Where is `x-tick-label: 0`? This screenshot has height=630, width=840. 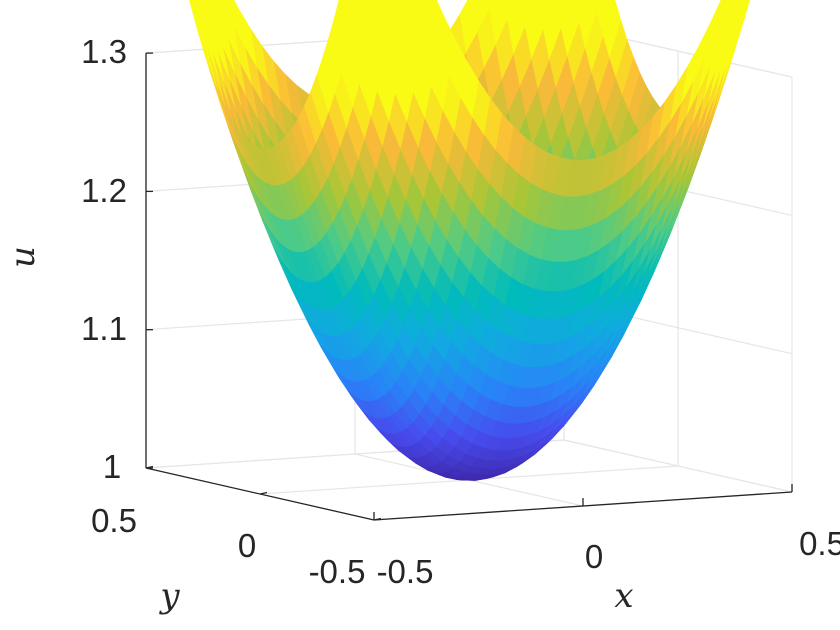
x-tick-label: 0 is located at coordinates (594, 556).